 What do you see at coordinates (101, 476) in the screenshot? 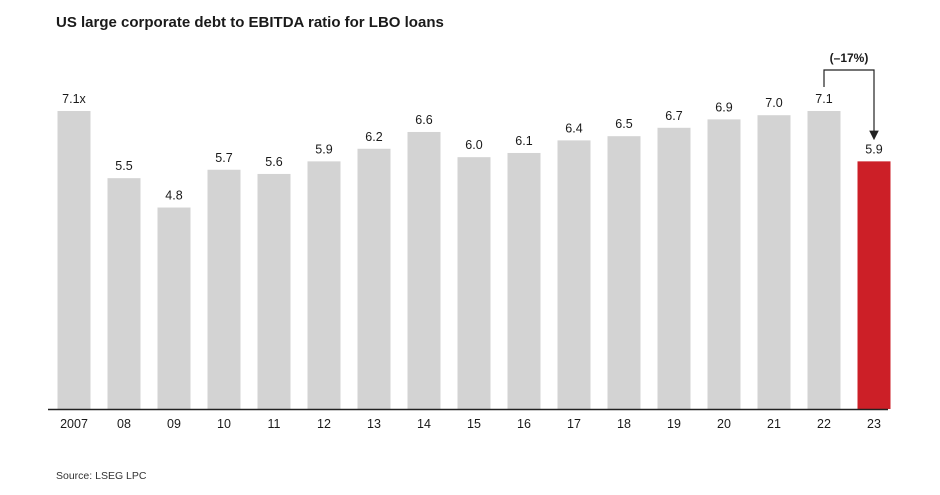
I see `source-note: Source: LSEG LPC` at bounding box center [101, 476].